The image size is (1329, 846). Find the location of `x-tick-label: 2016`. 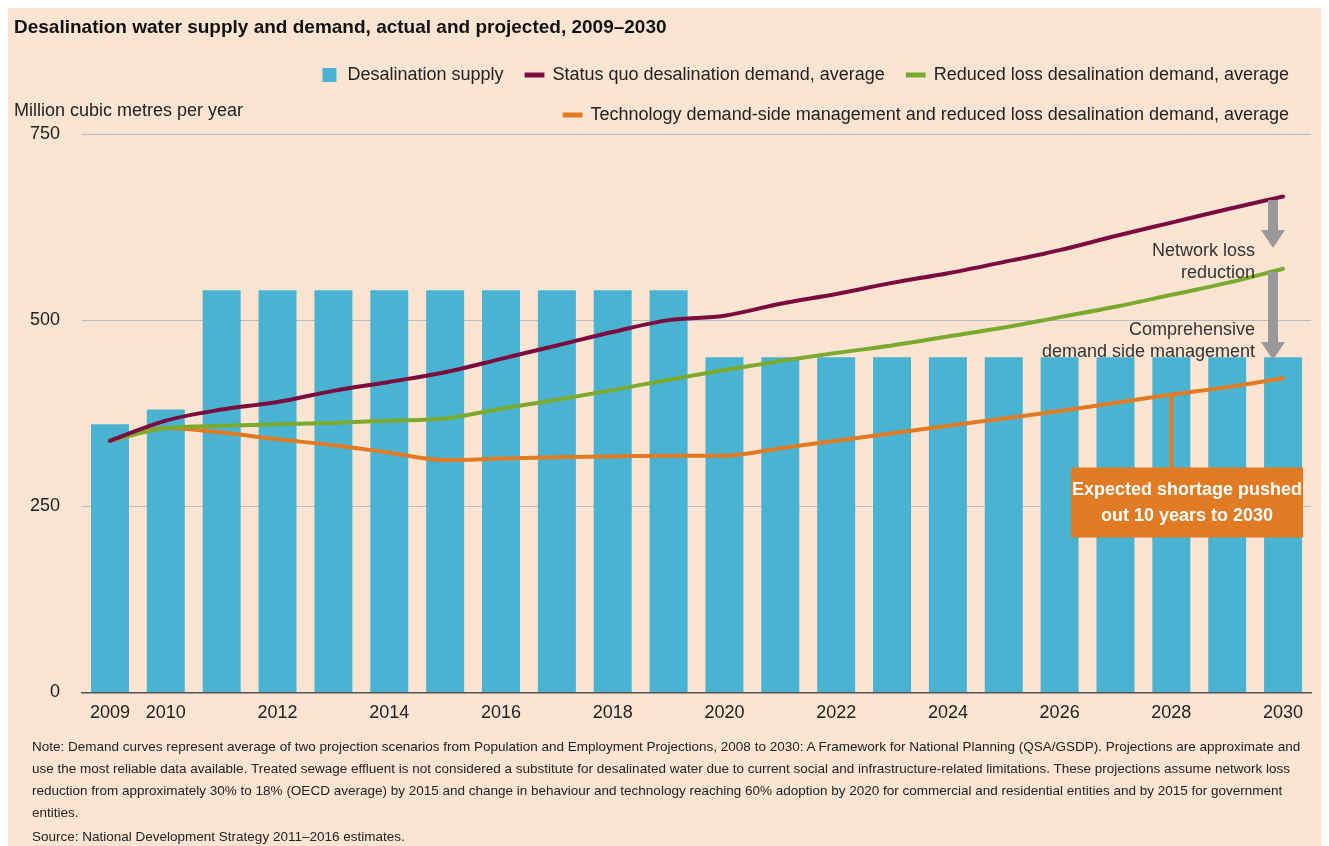

x-tick-label: 2016 is located at coordinates (501, 712).